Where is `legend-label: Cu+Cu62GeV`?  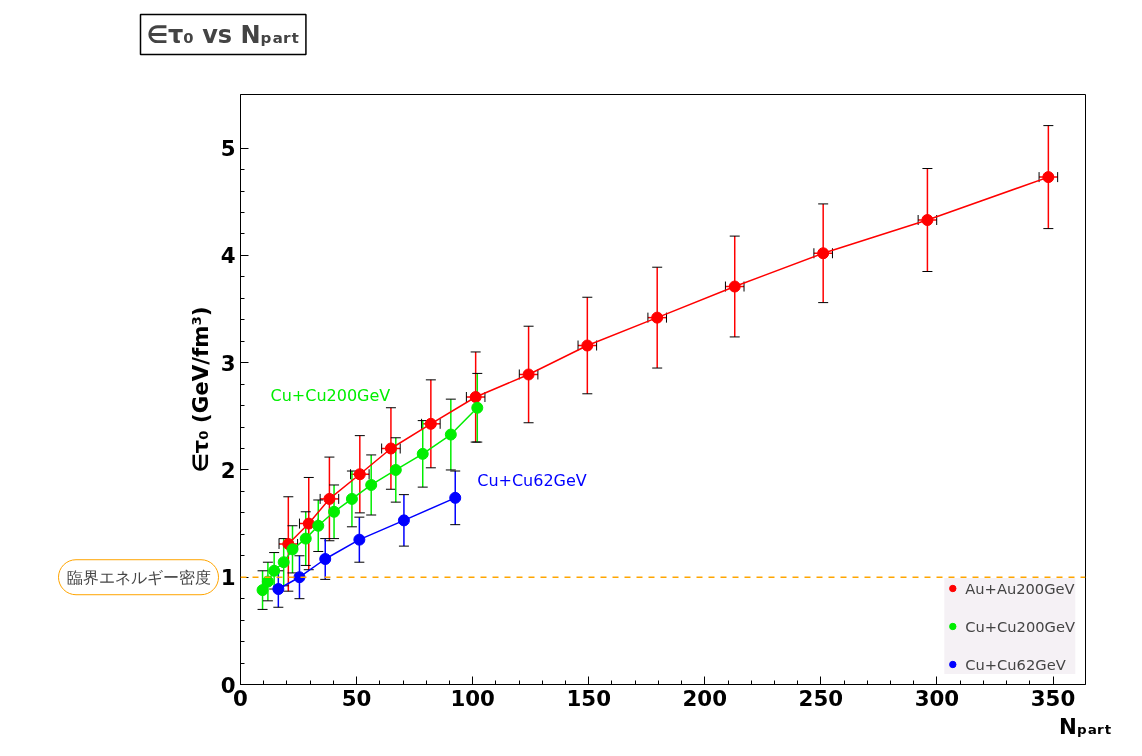
legend-label: Cu+Cu62GeV is located at coordinates (1015, 664).